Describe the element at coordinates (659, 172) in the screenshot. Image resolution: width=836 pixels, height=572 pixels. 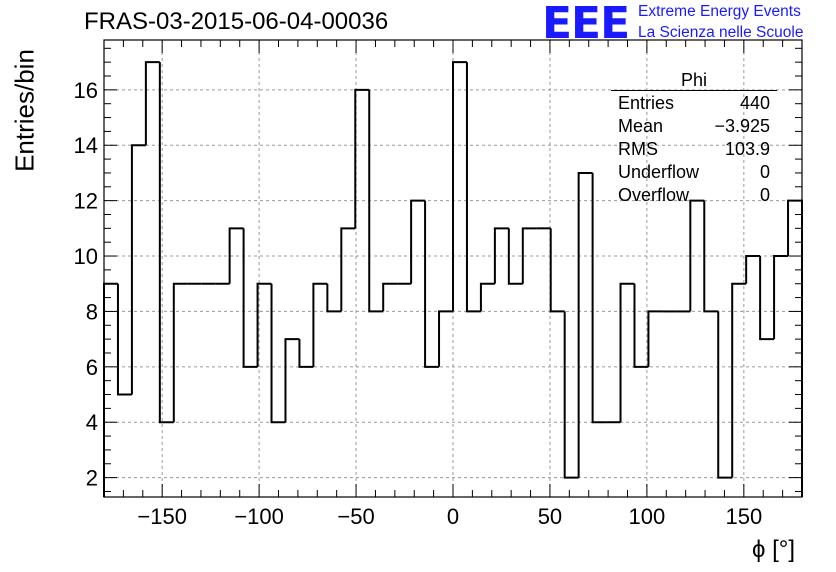
I see `stat-label: Underflow` at that location.